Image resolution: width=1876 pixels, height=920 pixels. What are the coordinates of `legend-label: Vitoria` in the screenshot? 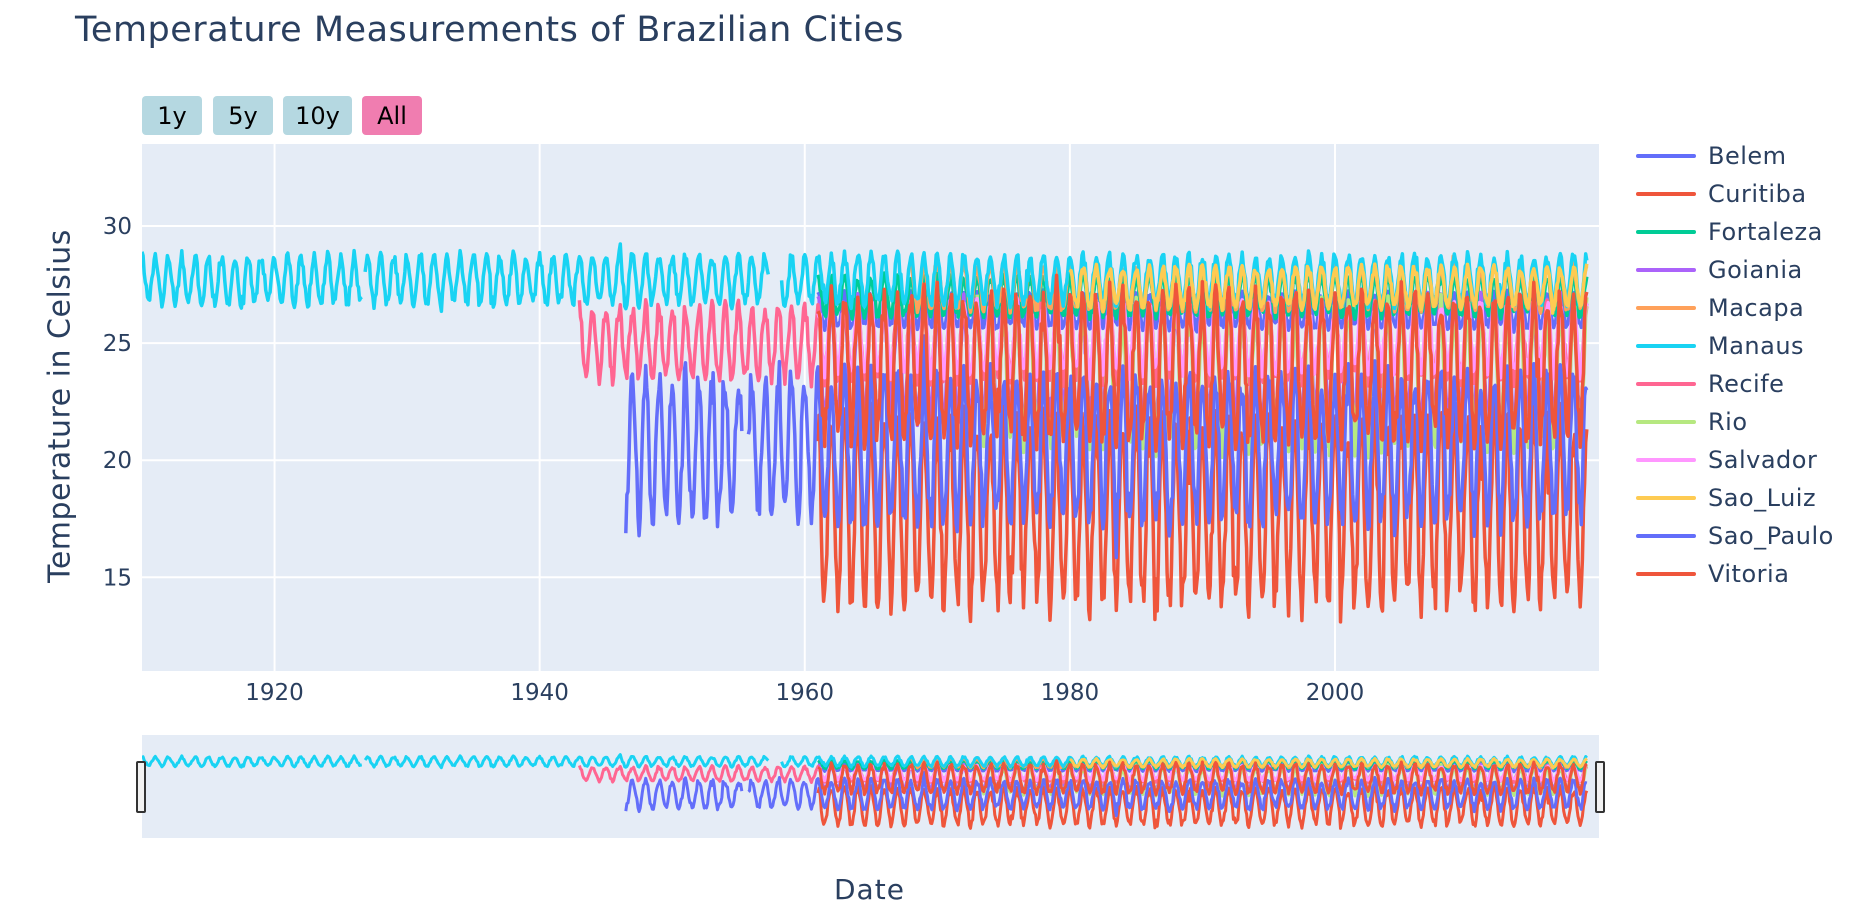 It's located at (1749, 574).